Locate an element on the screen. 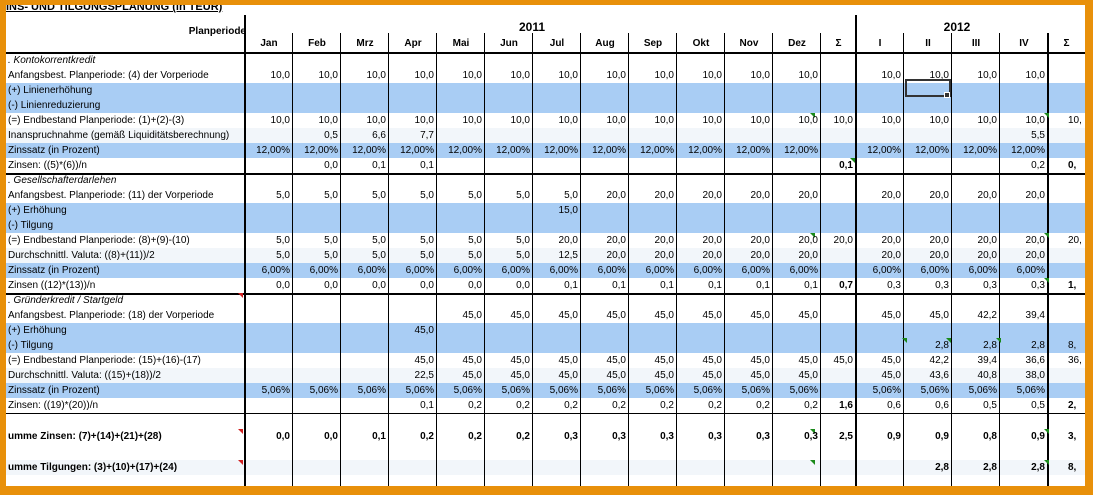 Image resolution: width=1093 pixels, height=495 pixels. header-quarter: II is located at coordinates (928, 43).